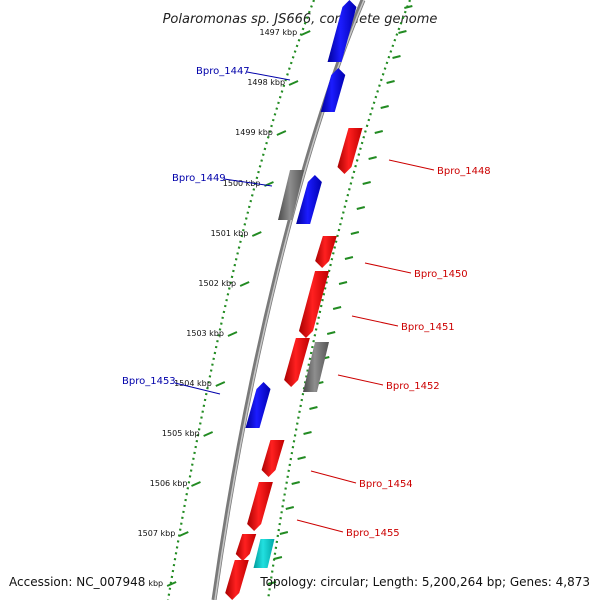 The height and width of the screenshot is (600, 600). What do you see at coordinates (77, 582) in the screenshot?
I see `accession-text: Accession: NC_007948` at bounding box center [77, 582].